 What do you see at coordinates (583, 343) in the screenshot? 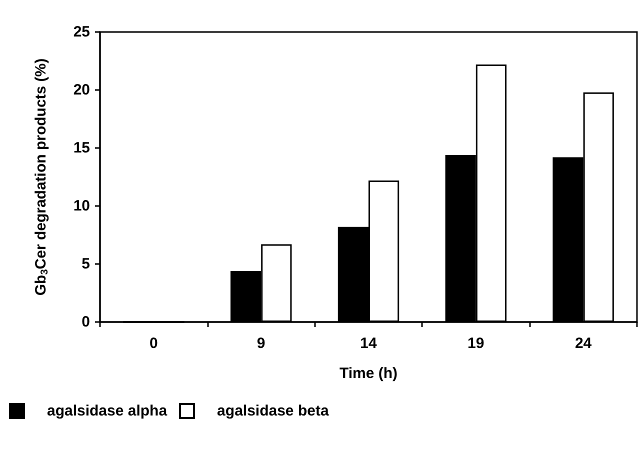
I see `x-tick-label: 24` at bounding box center [583, 343].